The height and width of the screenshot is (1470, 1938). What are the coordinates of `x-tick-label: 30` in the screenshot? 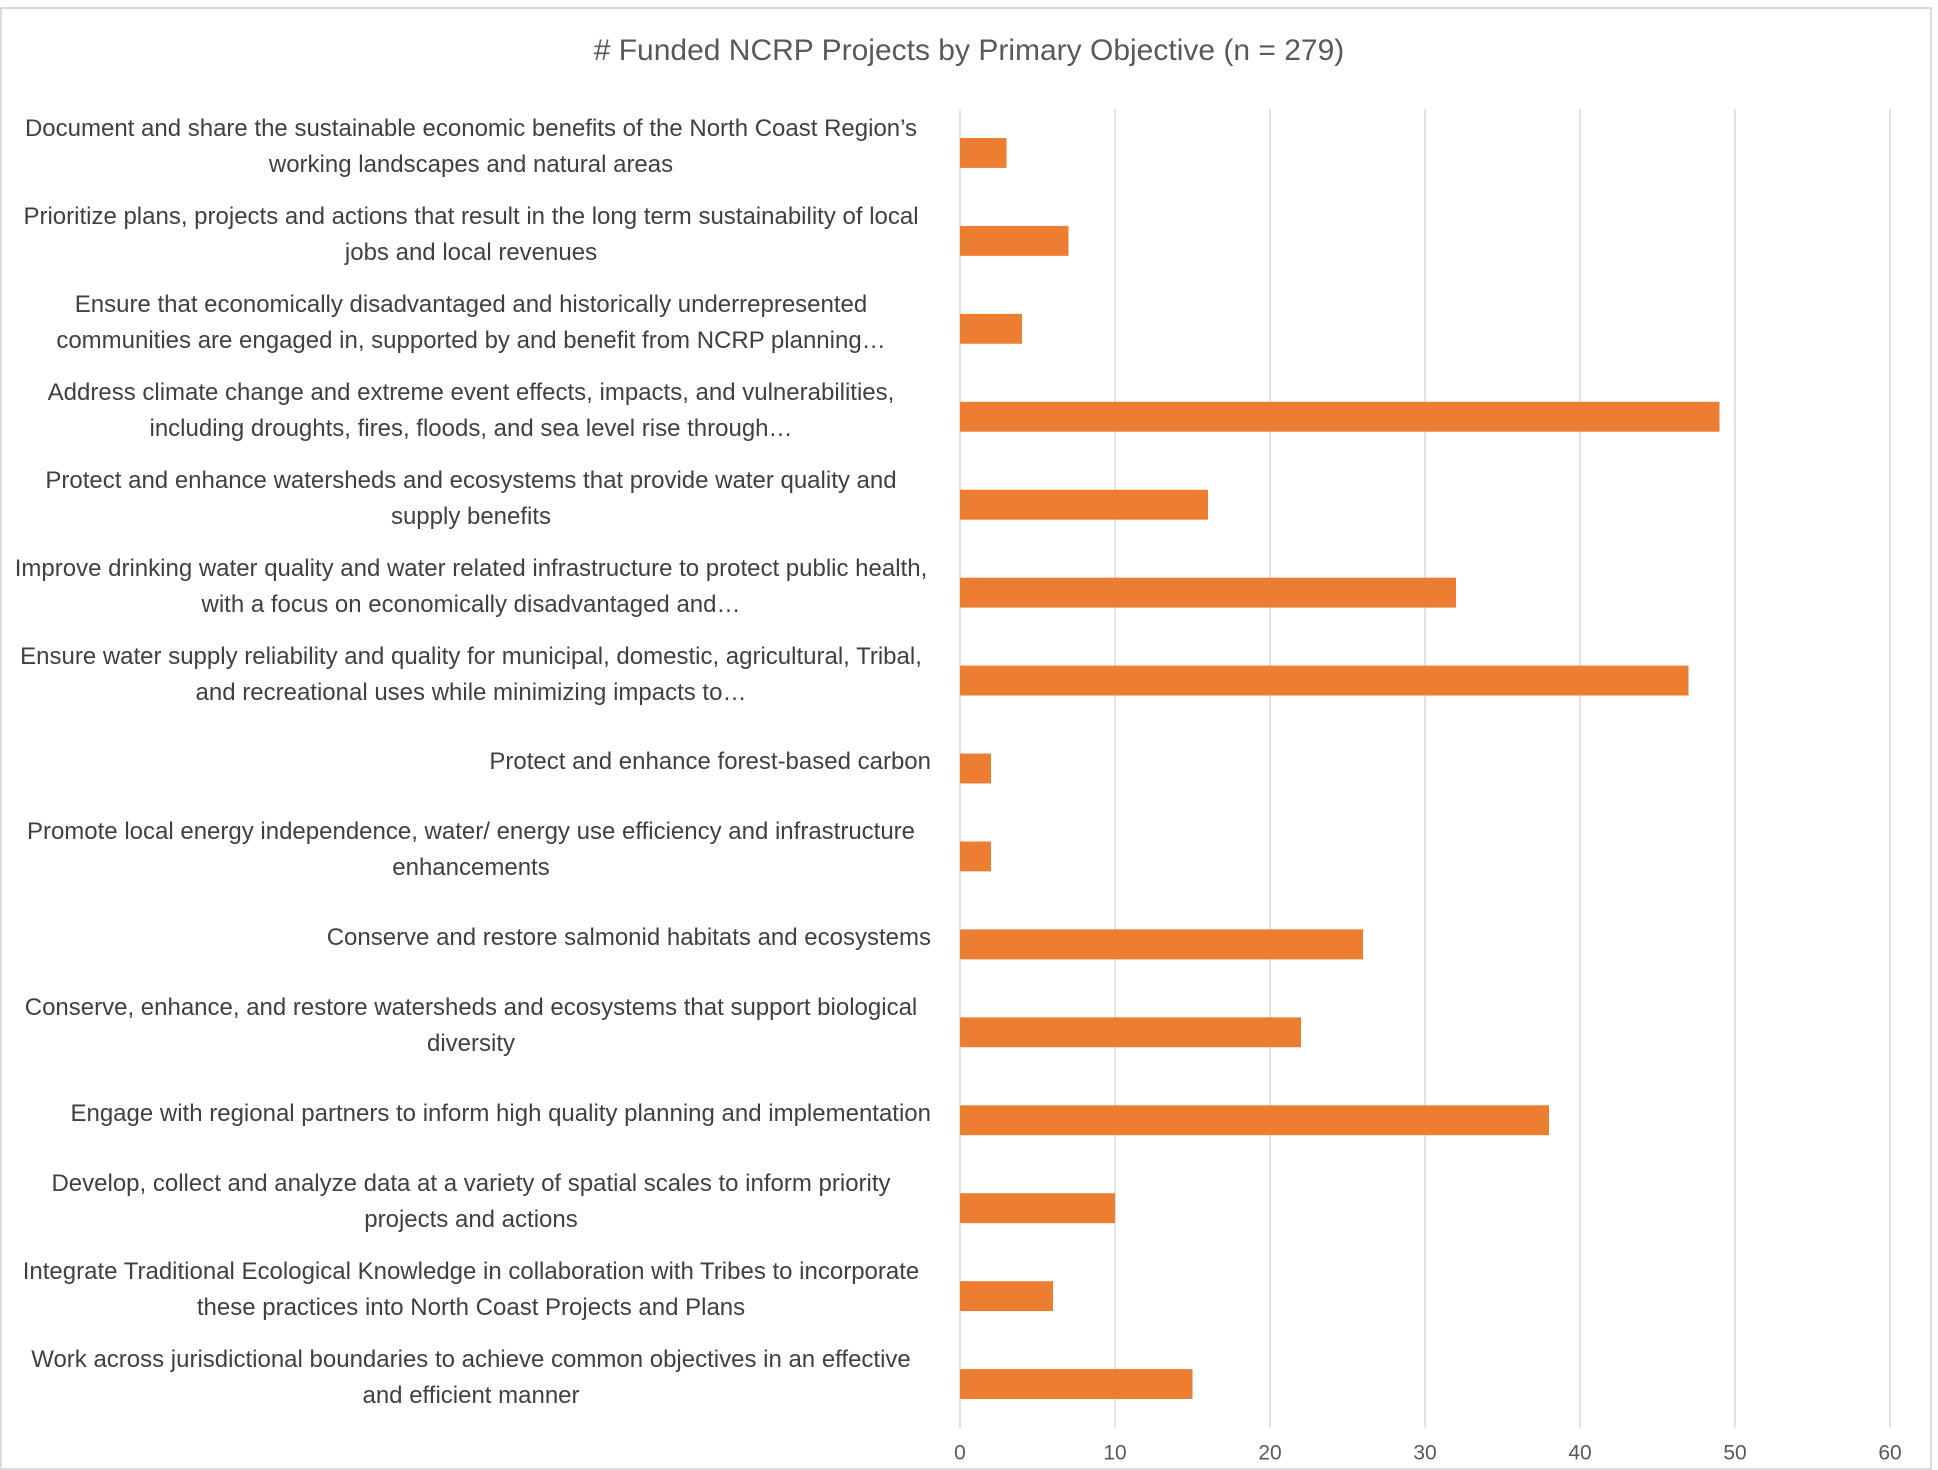 It's located at (1424, 1453).